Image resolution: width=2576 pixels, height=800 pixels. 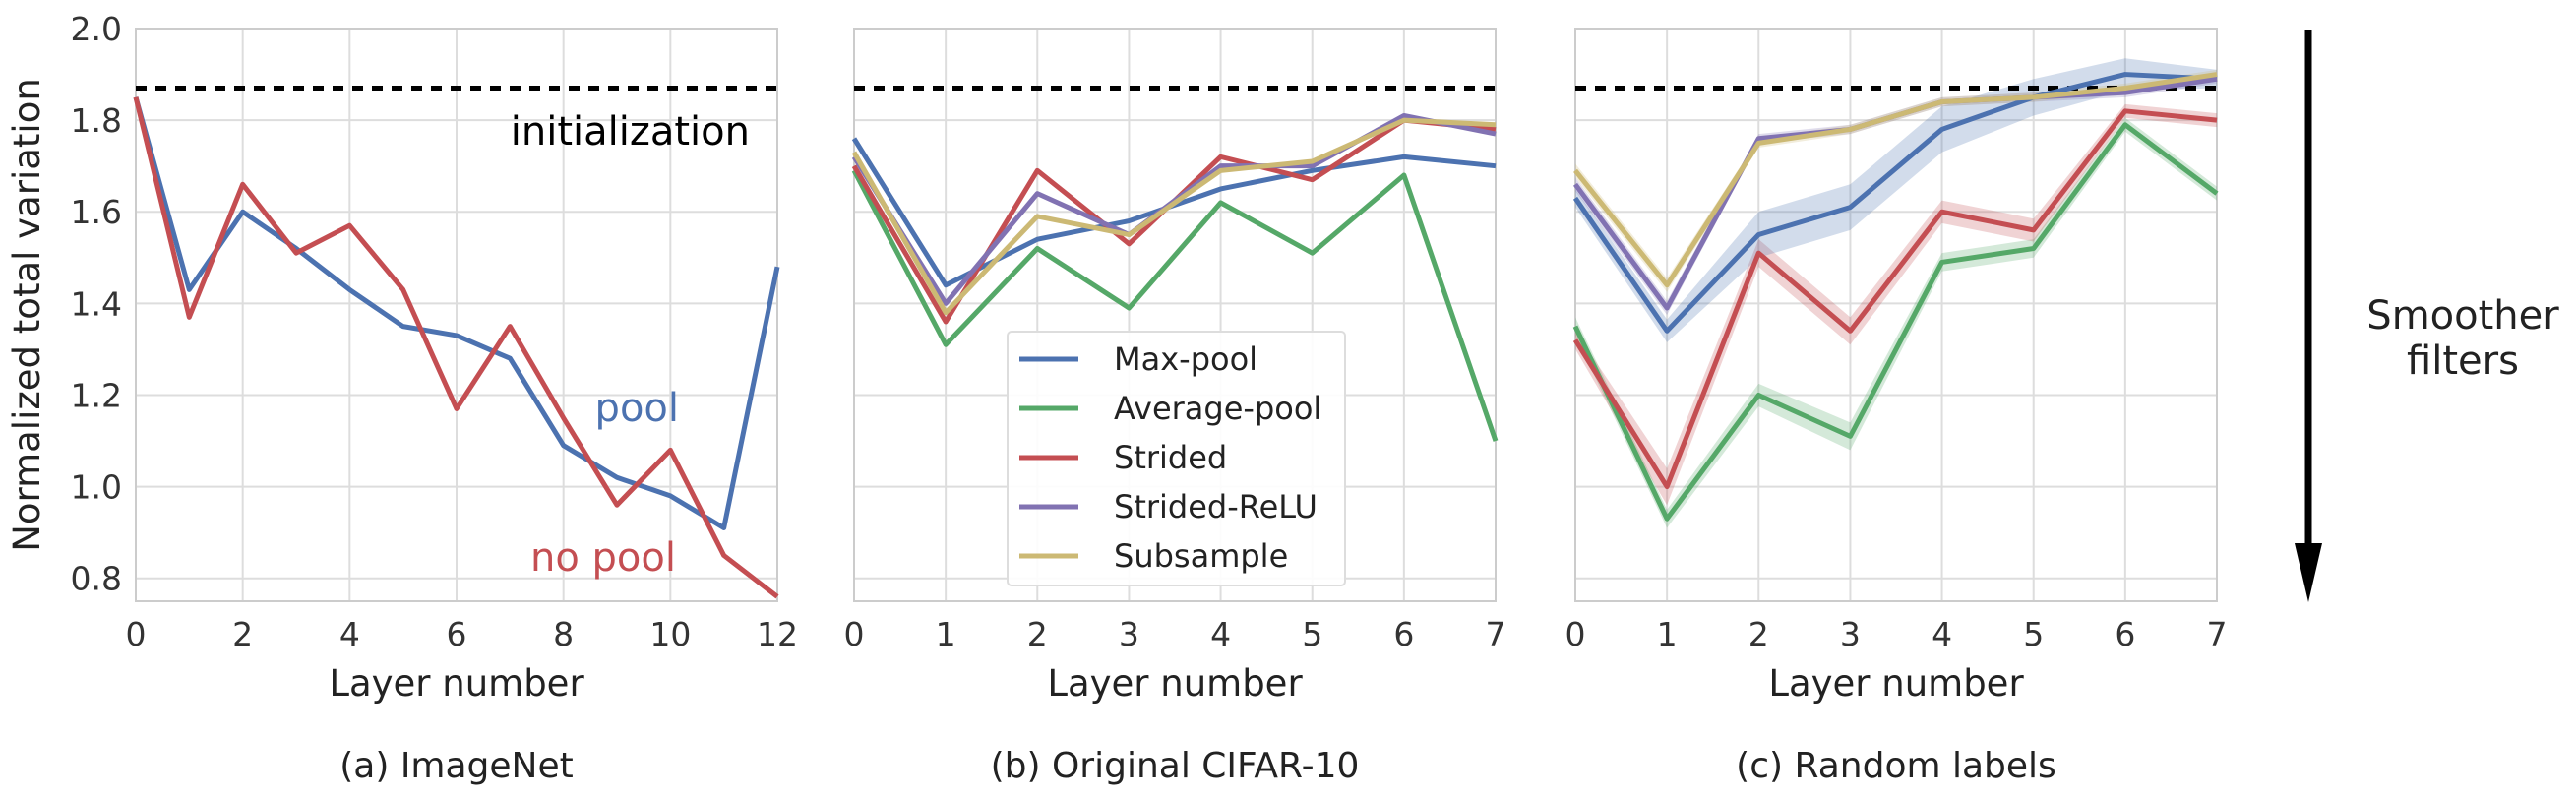 What do you see at coordinates (96, 121) in the screenshot?
I see `y-tick-label: 1.8` at bounding box center [96, 121].